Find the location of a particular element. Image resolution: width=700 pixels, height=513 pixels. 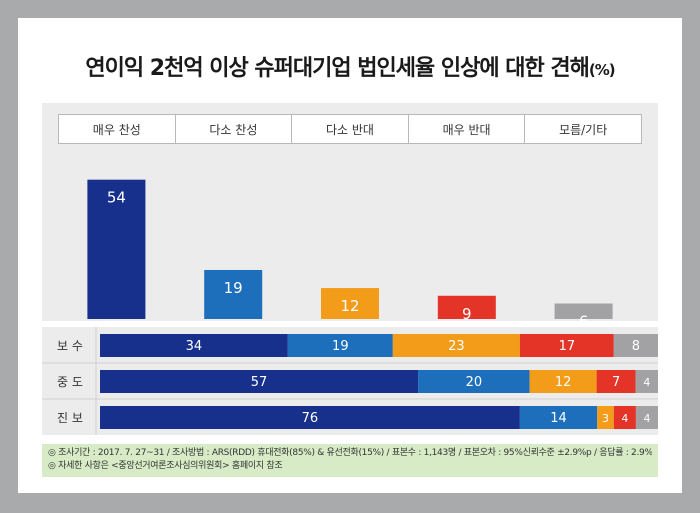

stack-value-label-2-3: 12 is located at coordinates (563, 382).